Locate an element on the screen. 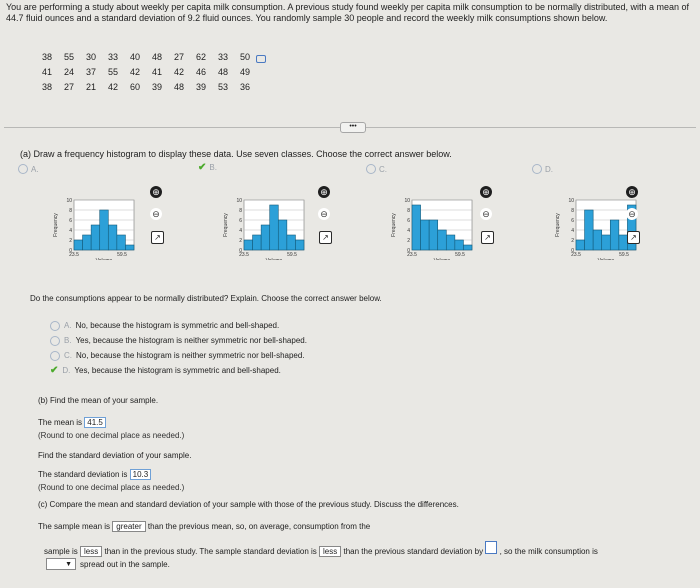 This screenshot has width=700, height=588. radio-b is located at coordinates (55, 340).